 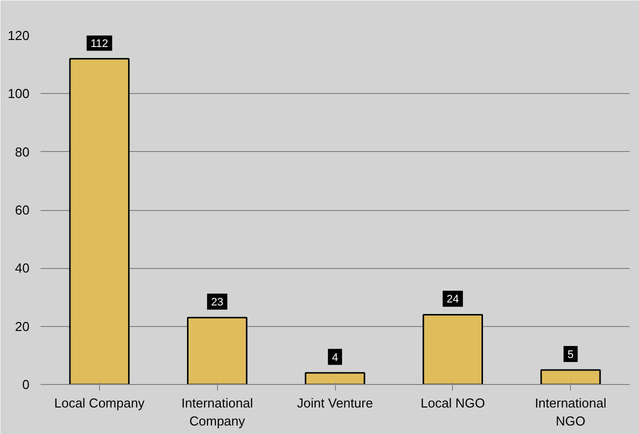 I want to click on x-tick-label: Local Company, so click(x=100, y=403).